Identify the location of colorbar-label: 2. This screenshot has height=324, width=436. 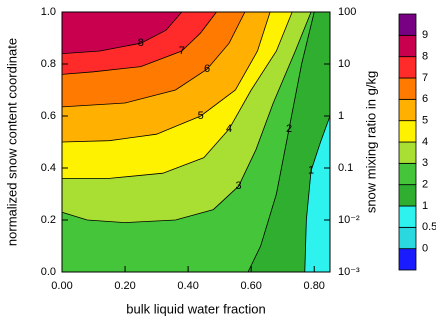
(425, 185).